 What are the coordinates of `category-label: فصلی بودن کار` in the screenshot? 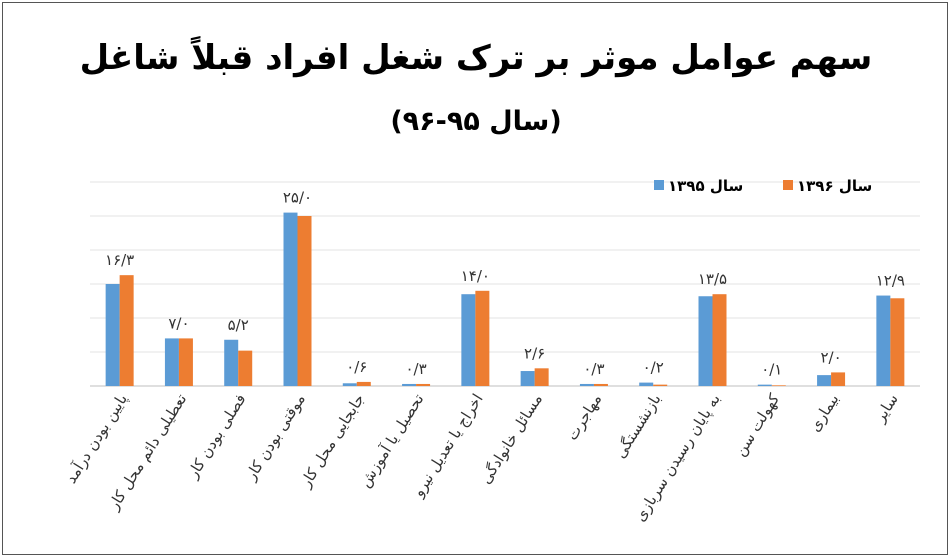 It's located at (216, 437).